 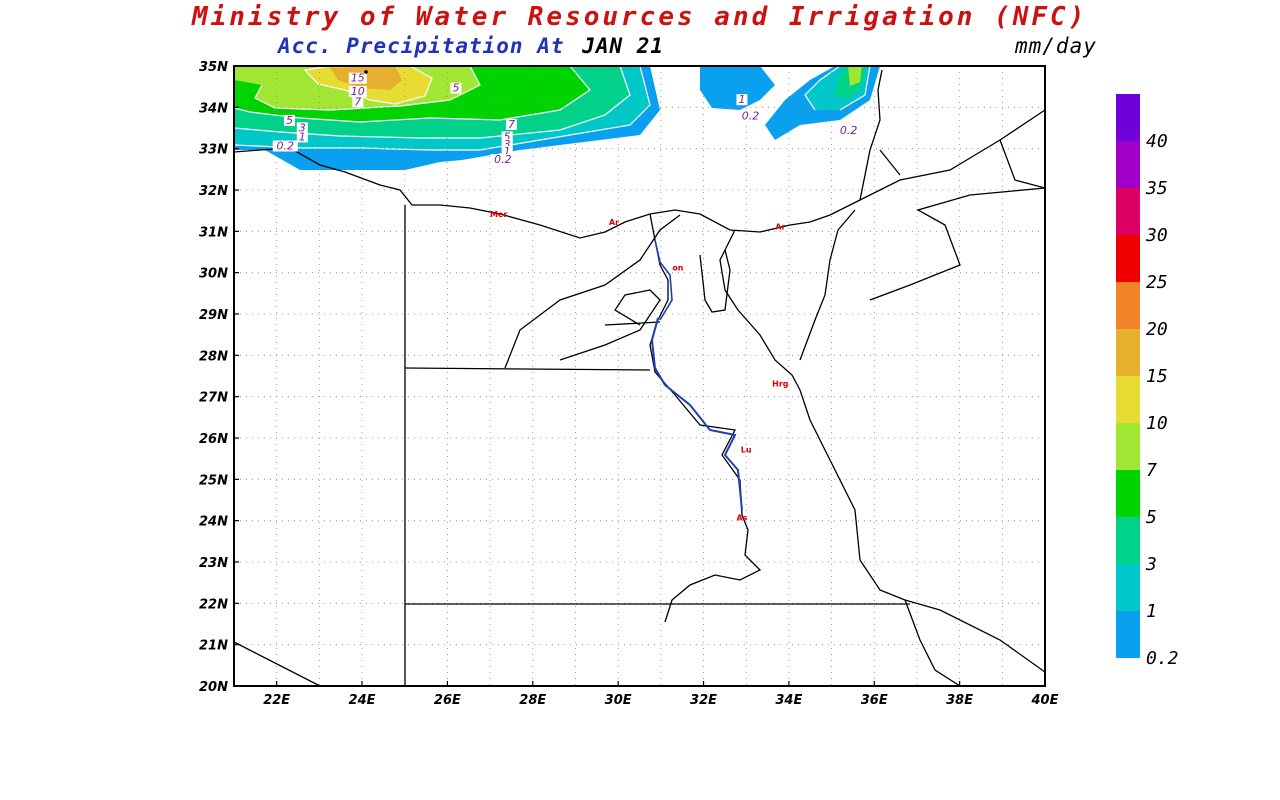 What do you see at coordinates (213, 398) in the screenshot?
I see `lat-label: 27N` at bounding box center [213, 398].